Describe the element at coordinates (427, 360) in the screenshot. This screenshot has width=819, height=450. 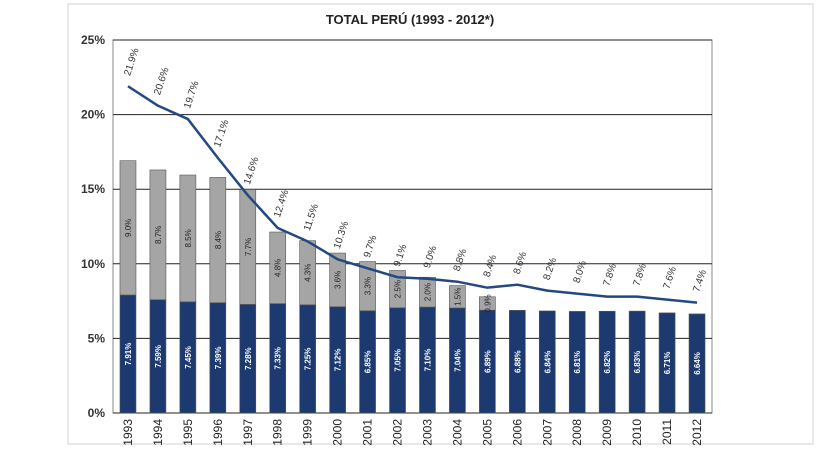
I see `bar-label: 7.10%` at that location.